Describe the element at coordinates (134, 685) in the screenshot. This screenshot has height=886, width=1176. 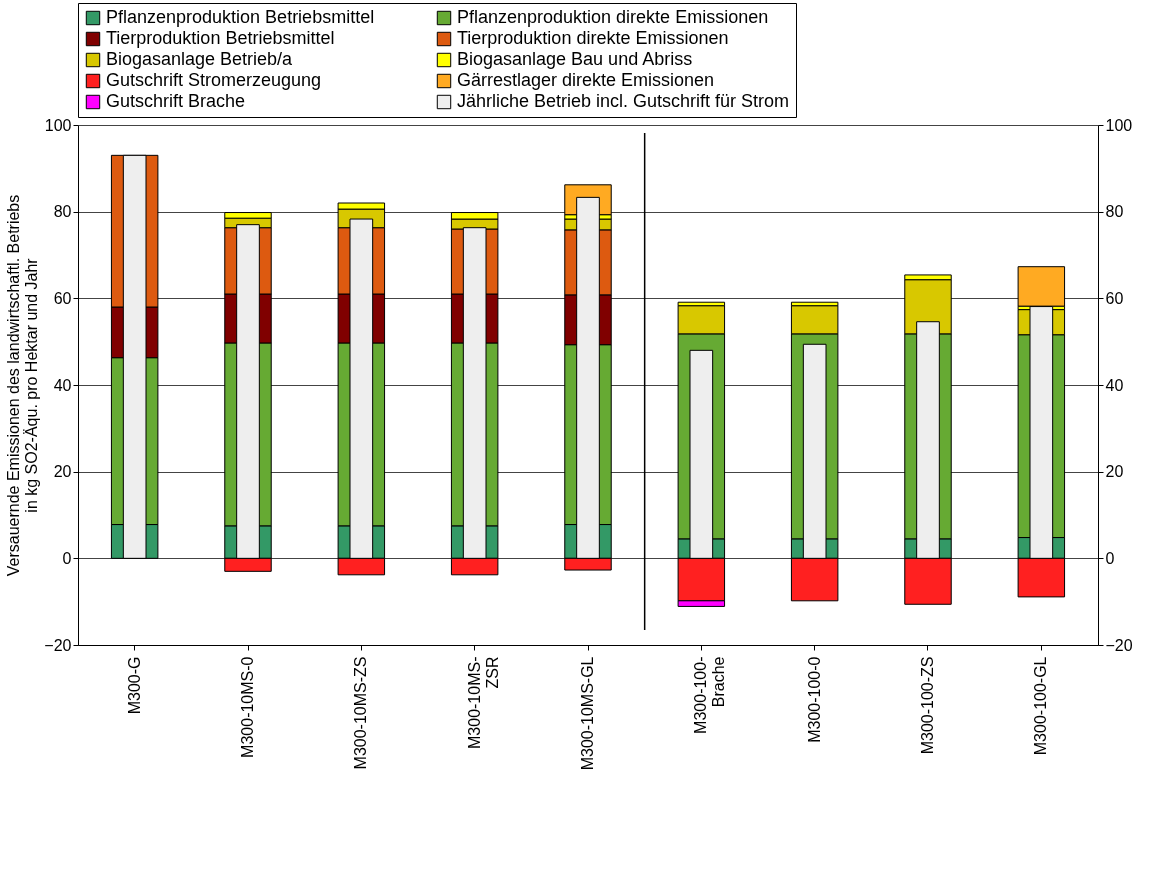
I see `x-tick-label: M300-G` at that location.